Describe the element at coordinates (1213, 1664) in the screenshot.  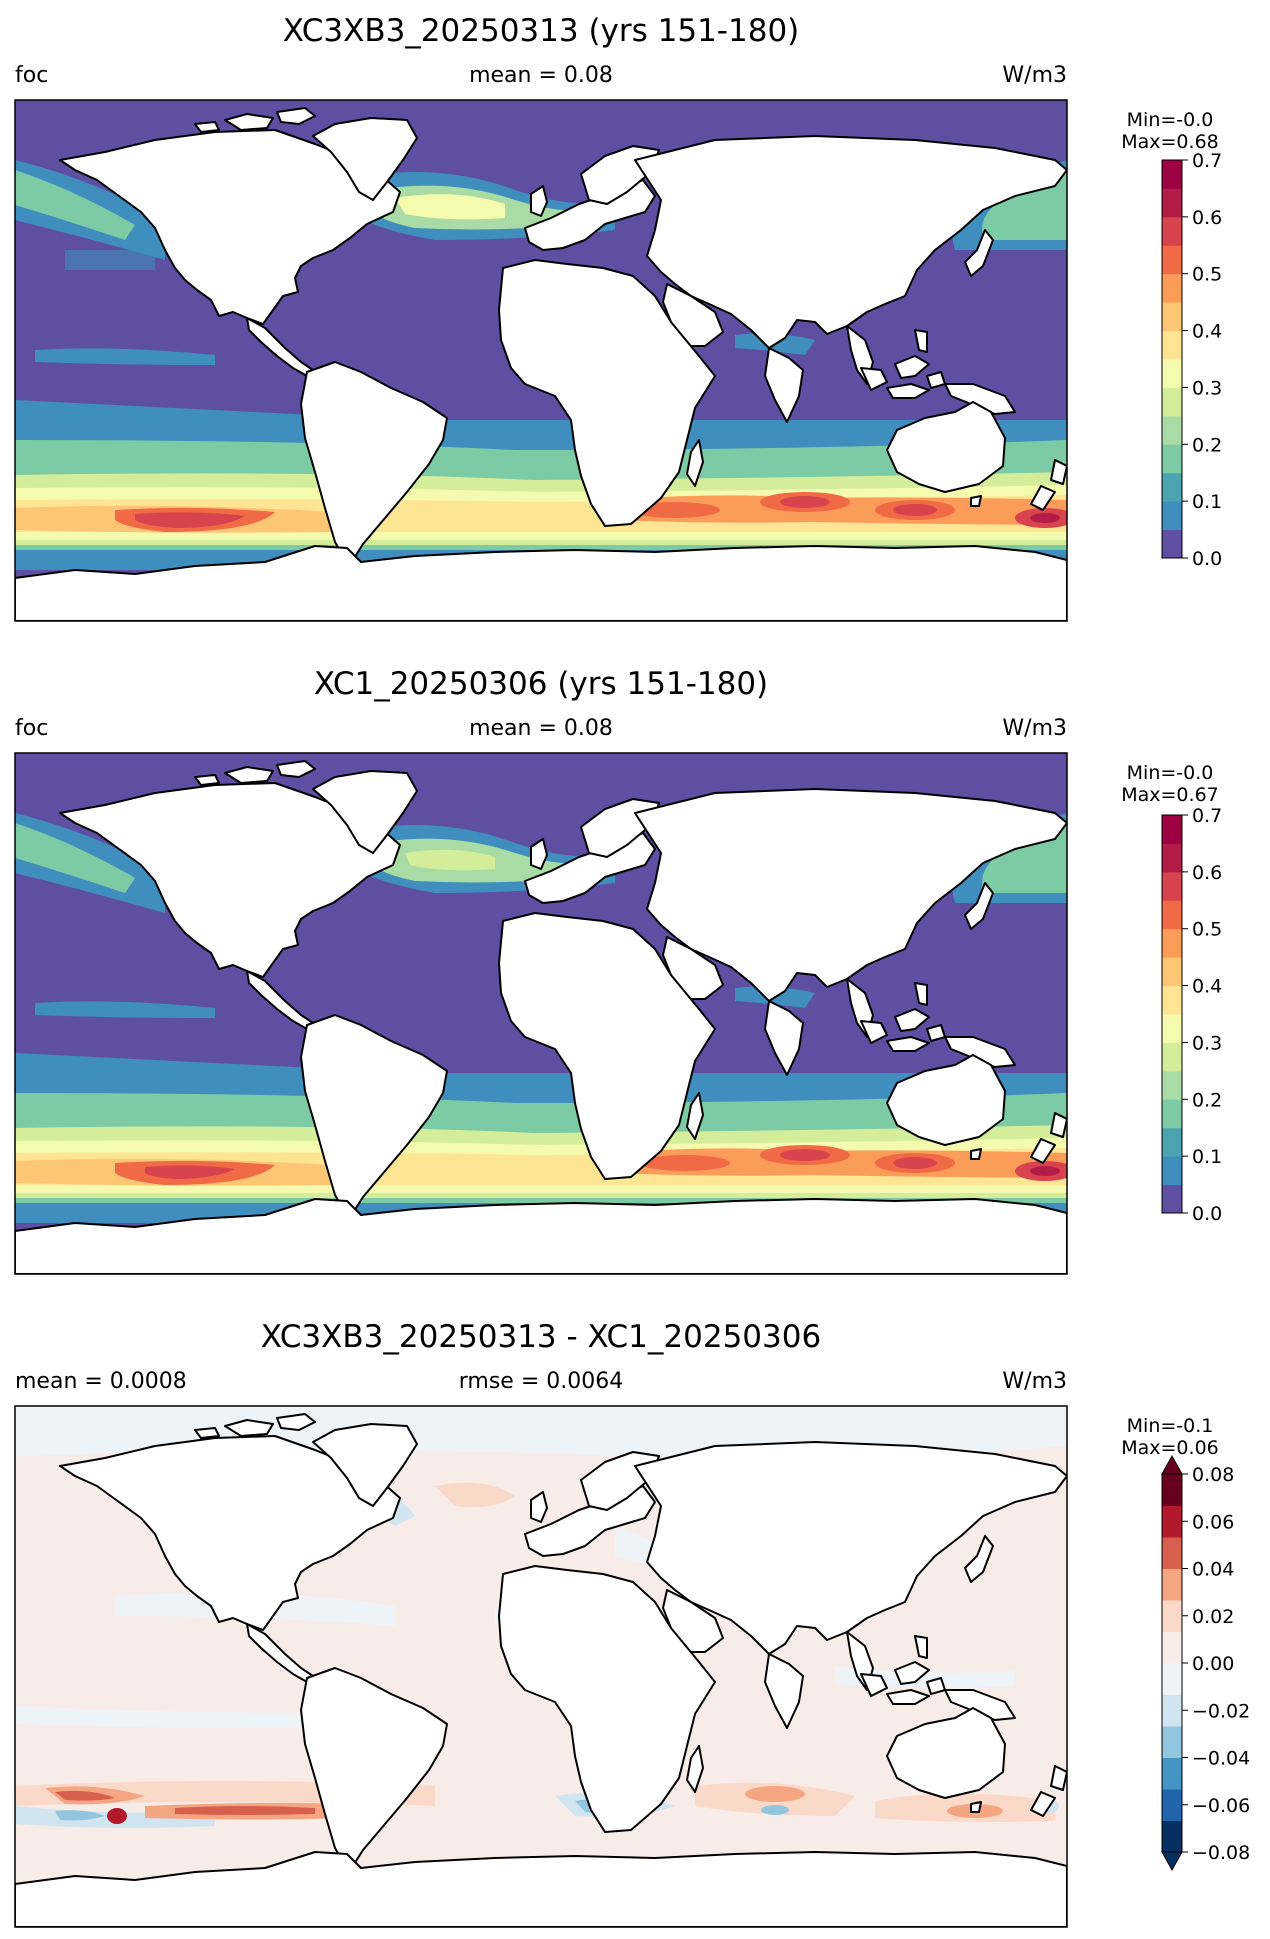
I see `colorbar-tick-label: 0.00` at that location.